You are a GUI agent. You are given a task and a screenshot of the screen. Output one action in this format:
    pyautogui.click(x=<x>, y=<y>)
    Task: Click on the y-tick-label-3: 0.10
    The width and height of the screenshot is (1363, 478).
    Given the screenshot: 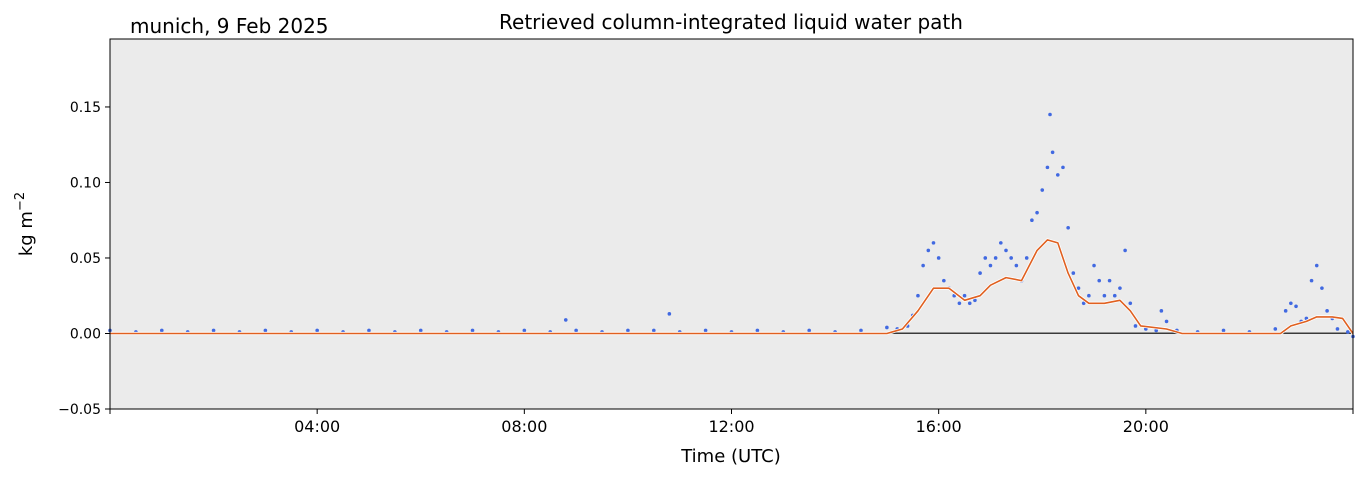 What is the action you would take?
    pyautogui.click(x=85, y=183)
    